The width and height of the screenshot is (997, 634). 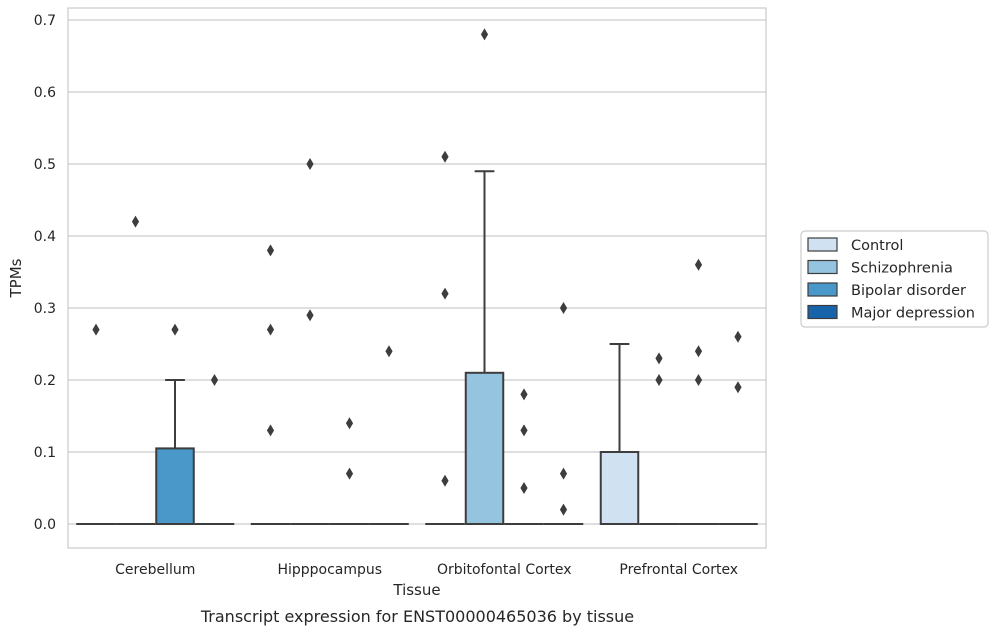 What do you see at coordinates (45, 453) in the screenshot?
I see `y-tick-label: 0.1` at bounding box center [45, 453].